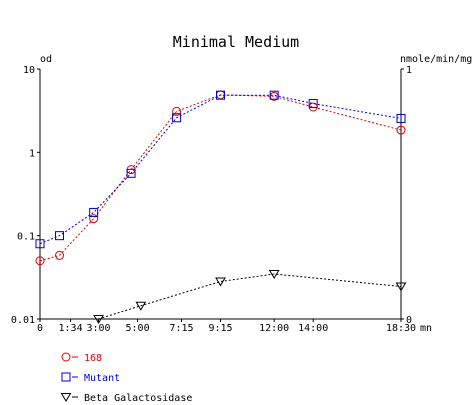 The image size is (472, 405). Describe the element at coordinates (32, 153) in the screenshot. I see `y-left-tick-label: 1` at that location.